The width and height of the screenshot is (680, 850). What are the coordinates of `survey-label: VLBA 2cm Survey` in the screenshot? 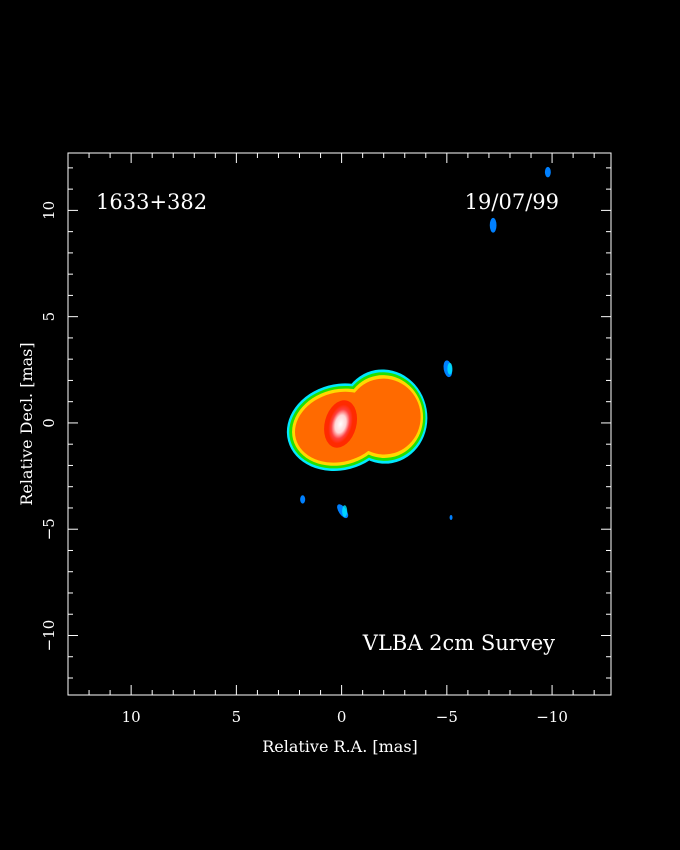 It's located at (458, 643).